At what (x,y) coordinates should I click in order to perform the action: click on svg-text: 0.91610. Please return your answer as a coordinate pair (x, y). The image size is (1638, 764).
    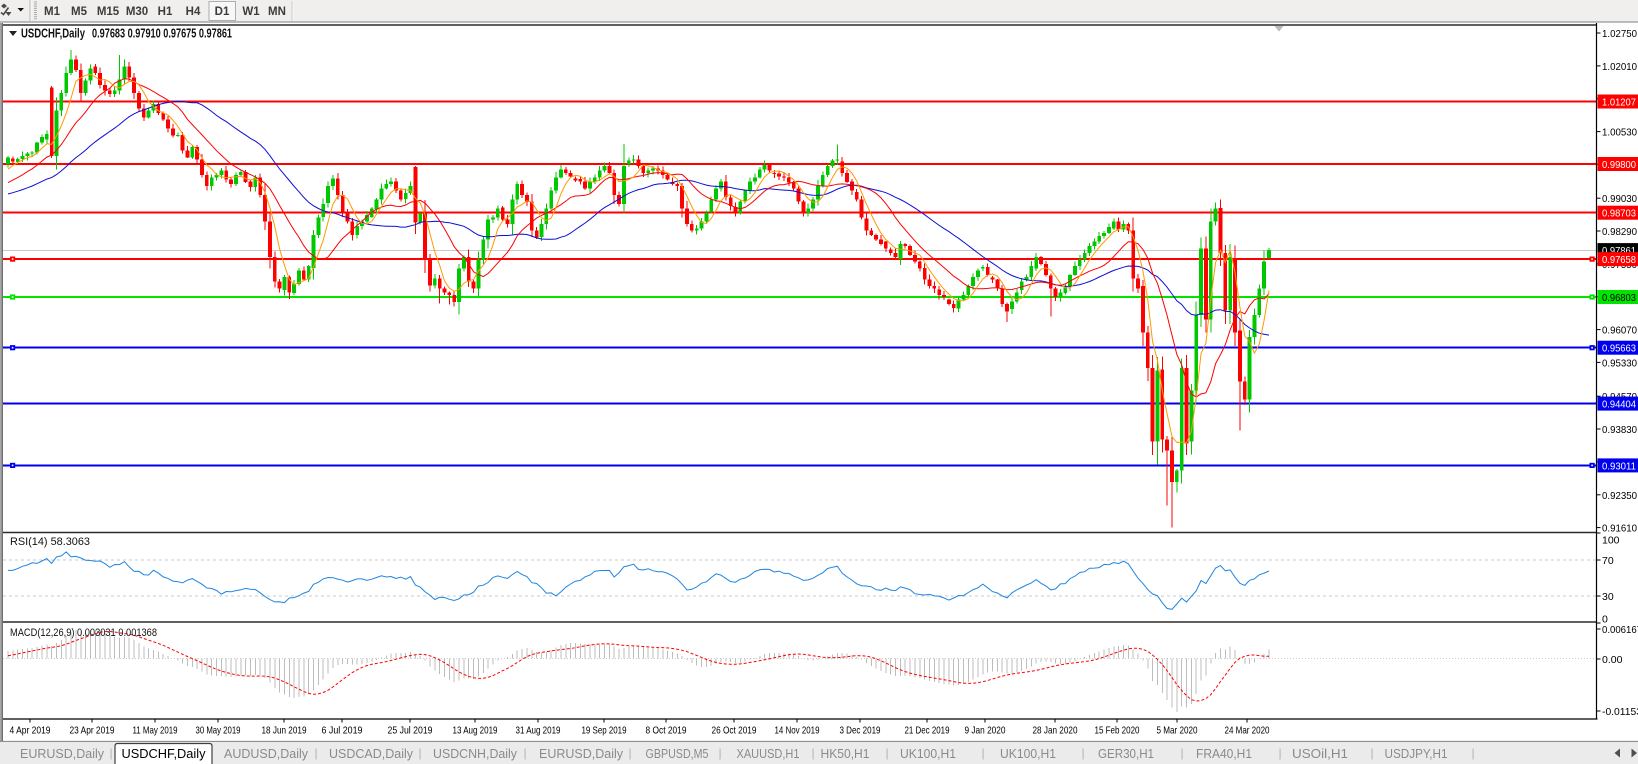
    Looking at the image, I should click on (1619, 529).